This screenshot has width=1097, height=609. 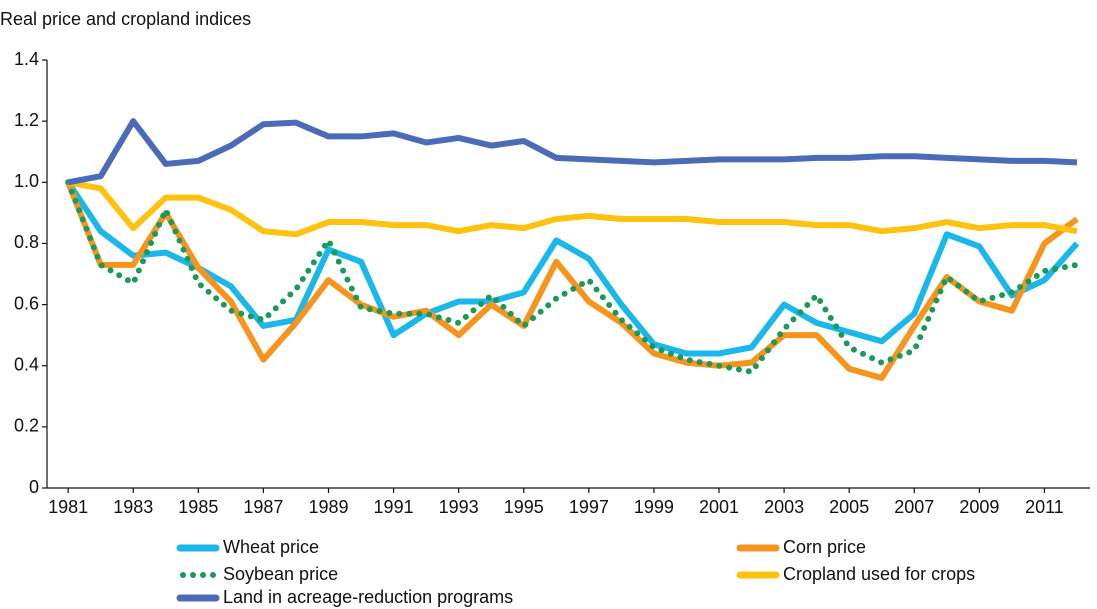 I want to click on x-tick-label: 2009, so click(x=979, y=507).